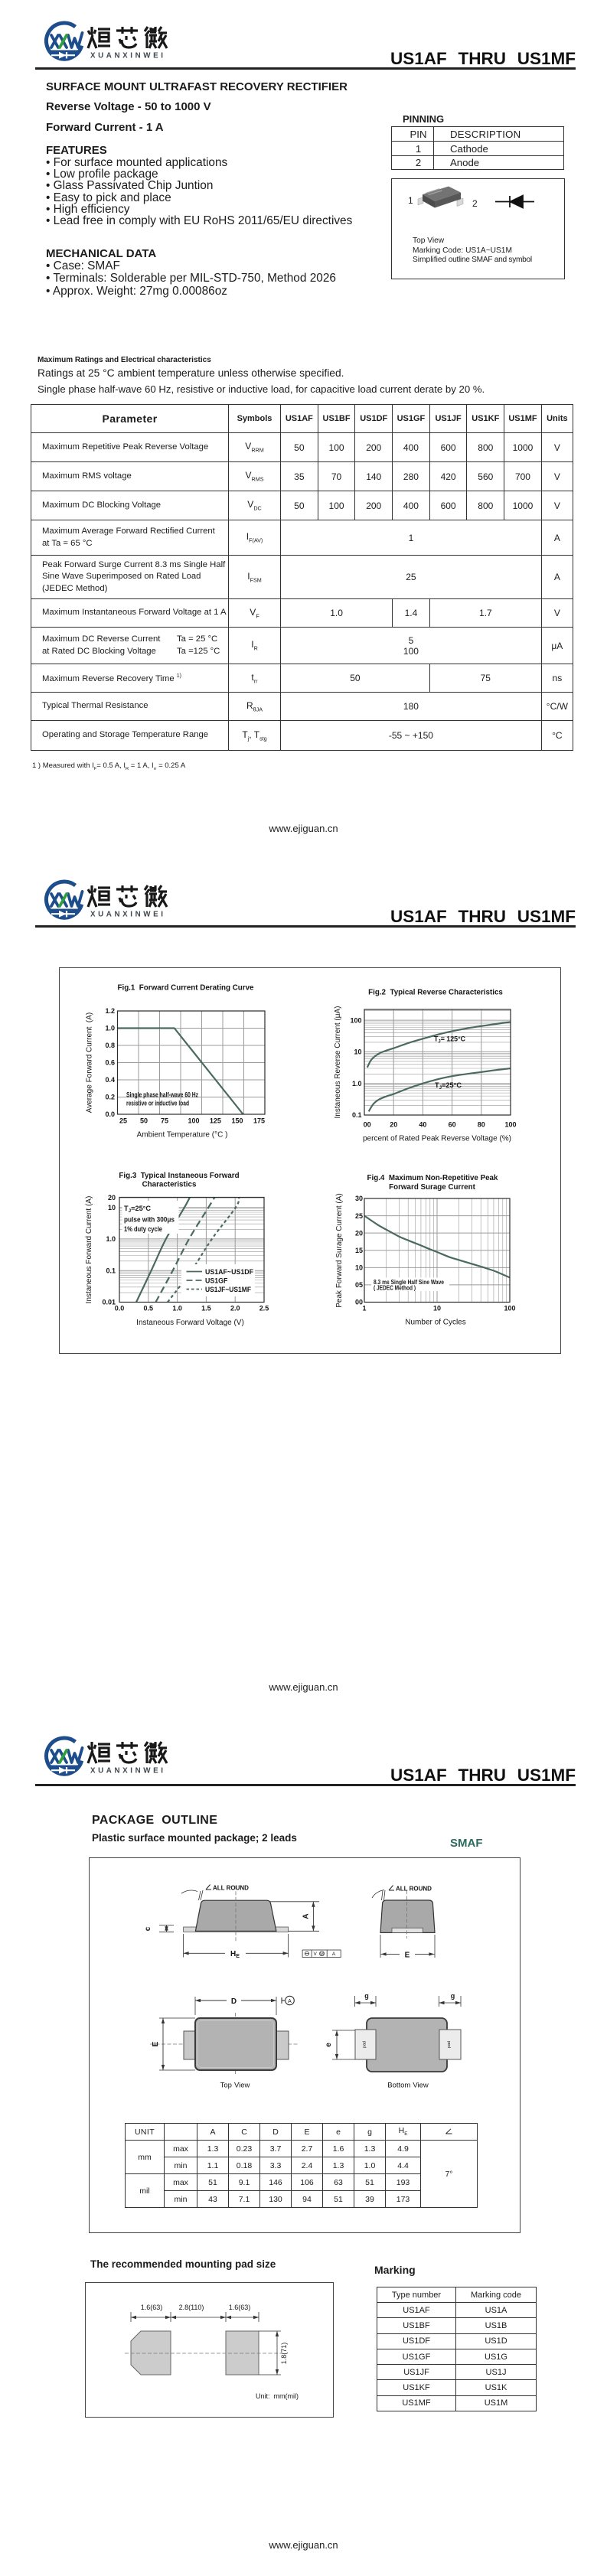 Image resolution: width=607 pixels, height=2576 pixels. Describe the element at coordinates (190, 1323) in the screenshot. I see `svg-text: Instaneous Forward Voltage (V)` at that location.